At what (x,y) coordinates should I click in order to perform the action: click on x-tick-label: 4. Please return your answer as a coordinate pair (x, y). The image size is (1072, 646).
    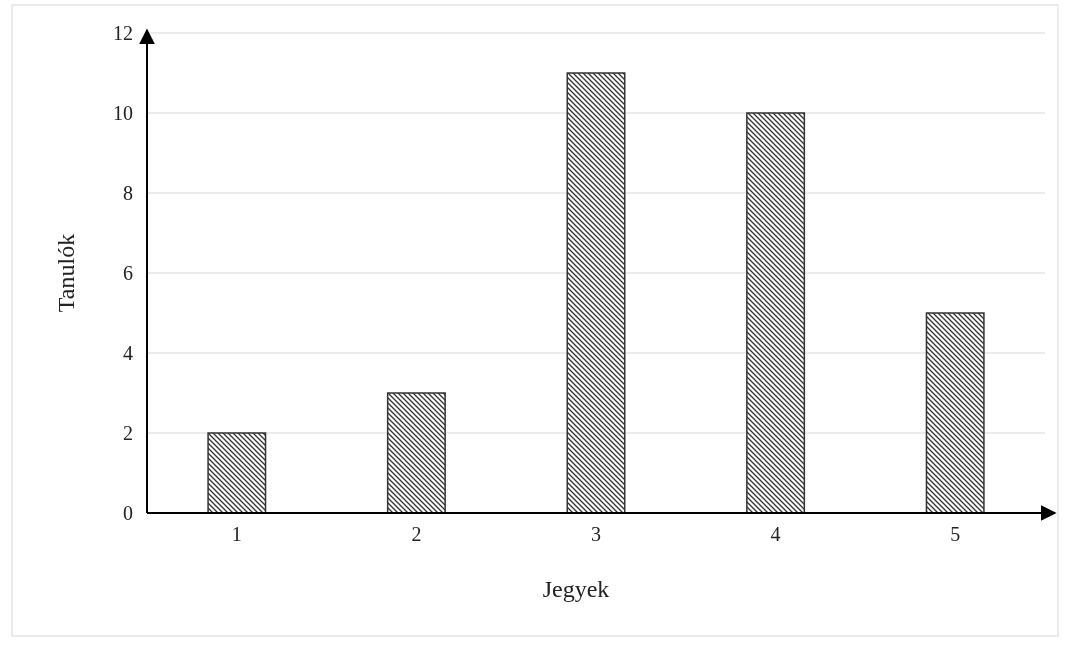
    Looking at the image, I should click on (775, 534).